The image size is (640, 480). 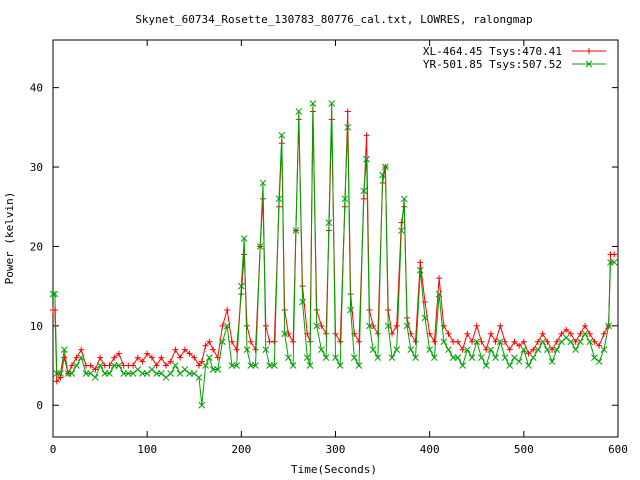 I want to click on y-tick-label: 20, so click(x=36, y=246).